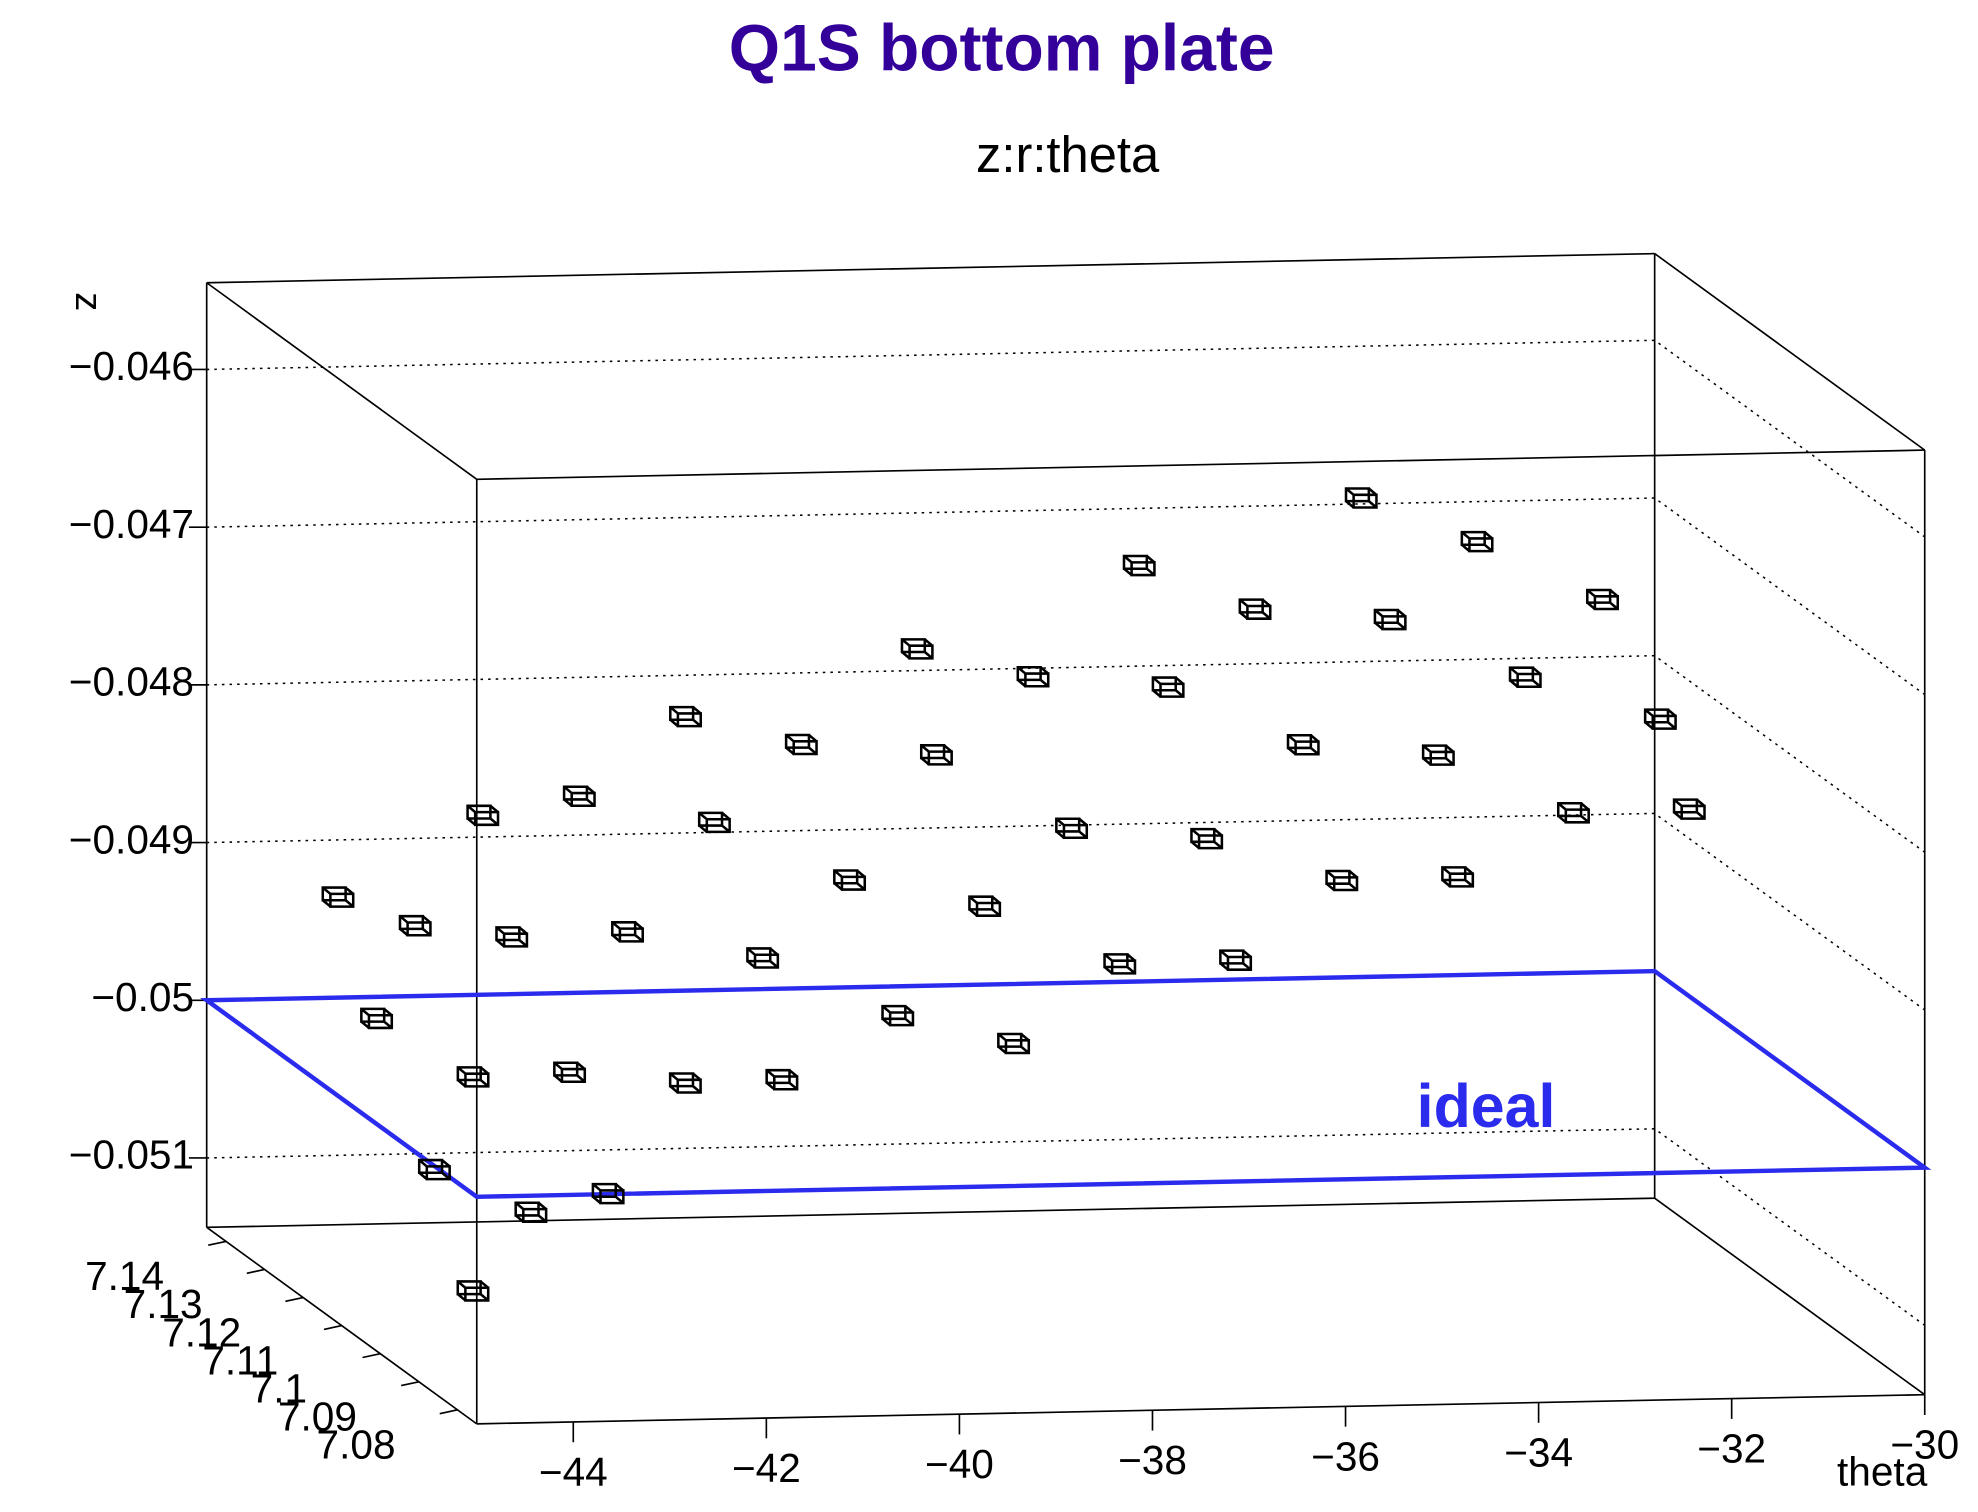 Image resolution: width=1978 pixels, height=1512 pixels. What do you see at coordinates (279, 1388) in the screenshot?
I see `r-tick-label: 7.1` at bounding box center [279, 1388].